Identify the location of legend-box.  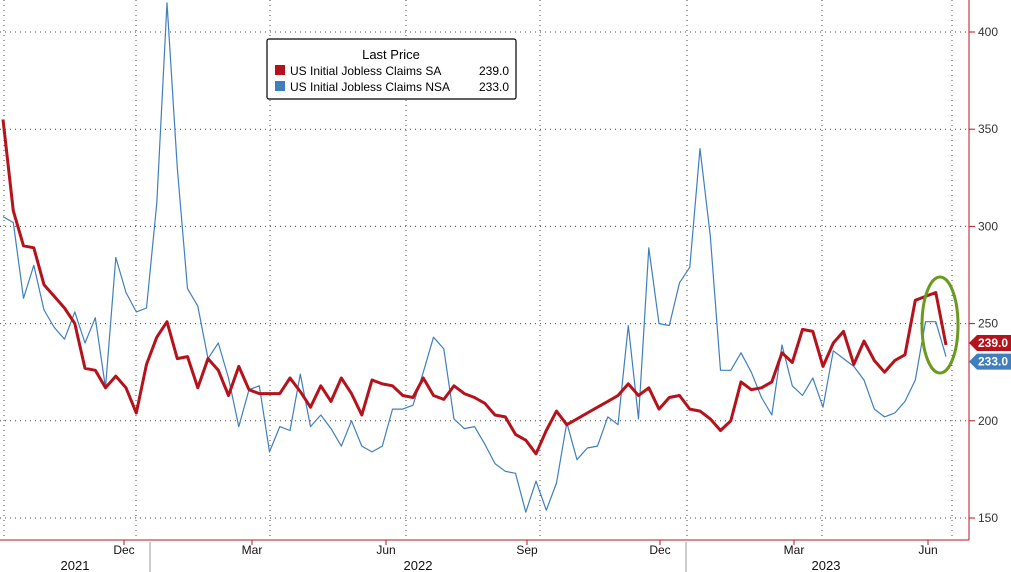
(391, 69).